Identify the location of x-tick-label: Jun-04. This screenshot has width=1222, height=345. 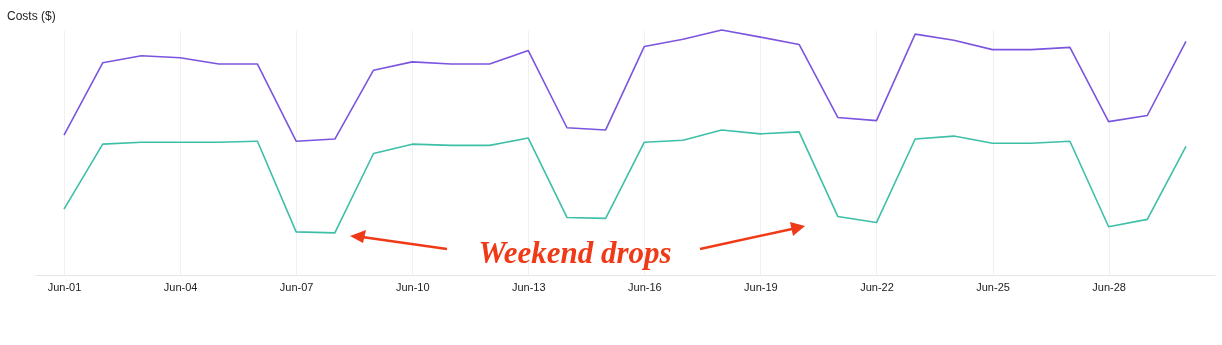
(180, 286).